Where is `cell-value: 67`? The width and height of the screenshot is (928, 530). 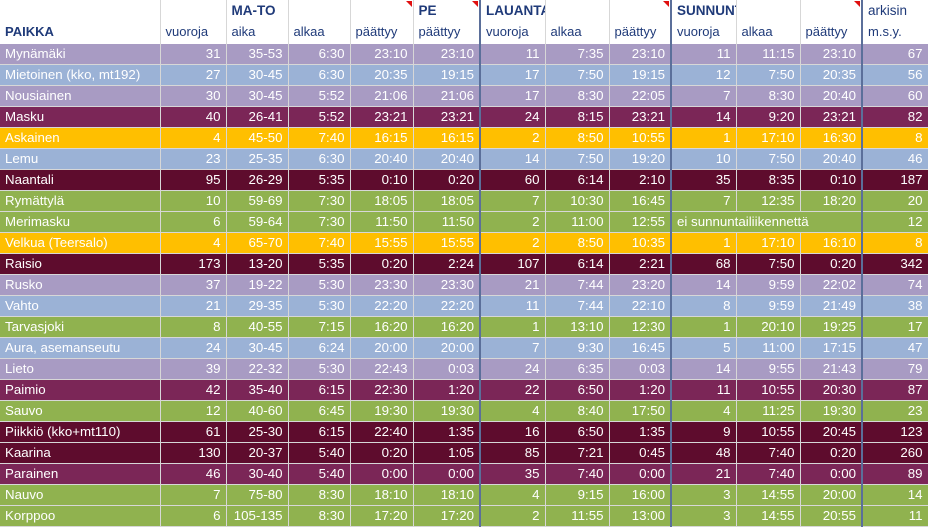
cell-value: 67 is located at coordinates (895, 54).